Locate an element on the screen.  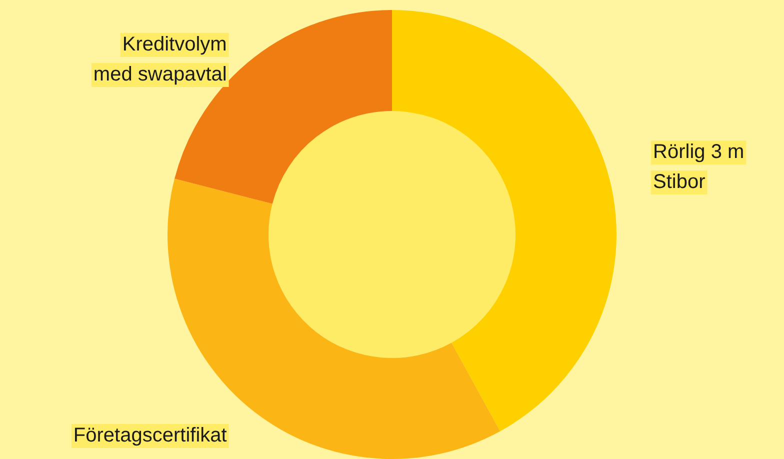
slice-label: Företagscertifikat is located at coordinates (150, 435).